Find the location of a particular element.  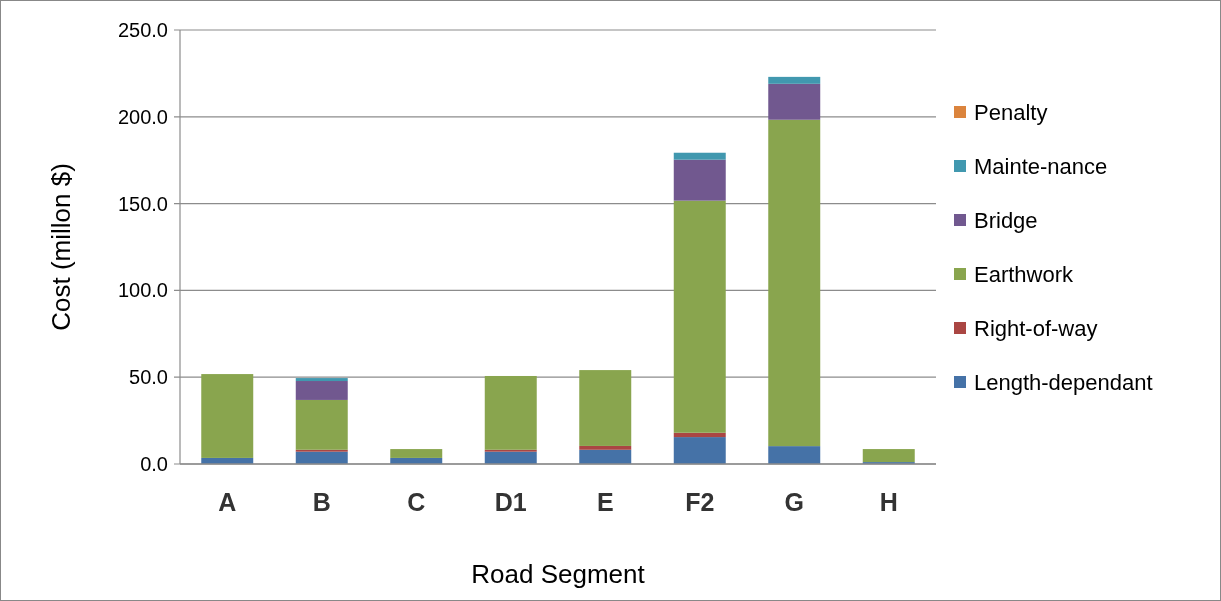

y-tick-label: 200.0 is located at coordinates (142, 116).